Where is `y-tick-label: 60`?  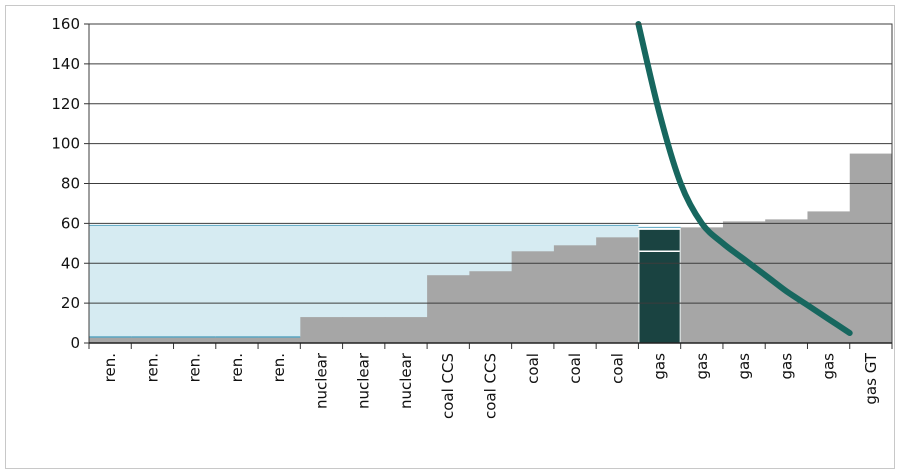 y-tick-label: 60 is located at coordinates (70, 223).